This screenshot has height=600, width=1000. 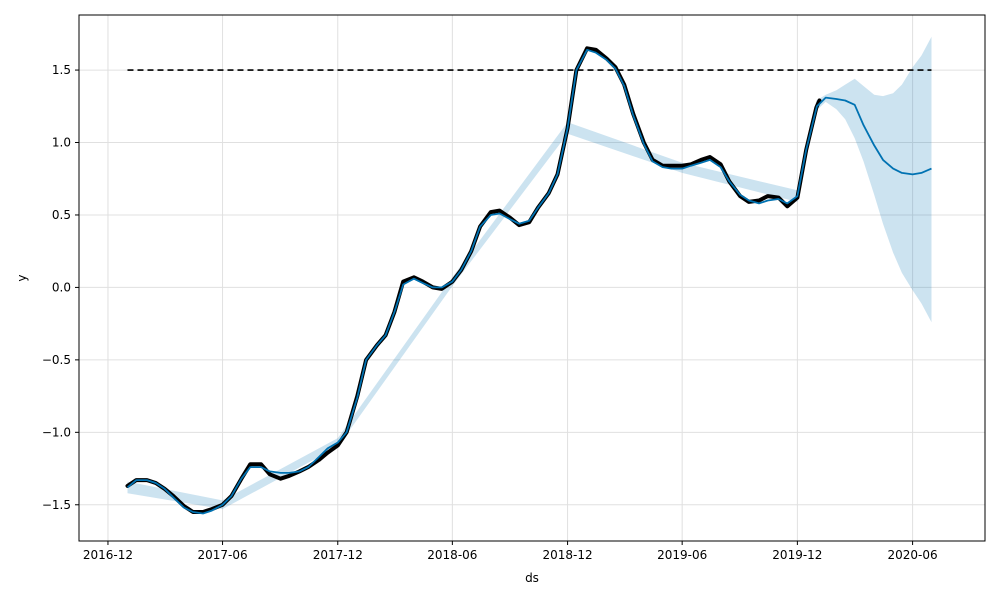 I want to click on y-axis-ticks: −1.5 −1.0 −0.5 0.0 0.5 1.0 1.5, so click(x=60, y=287).